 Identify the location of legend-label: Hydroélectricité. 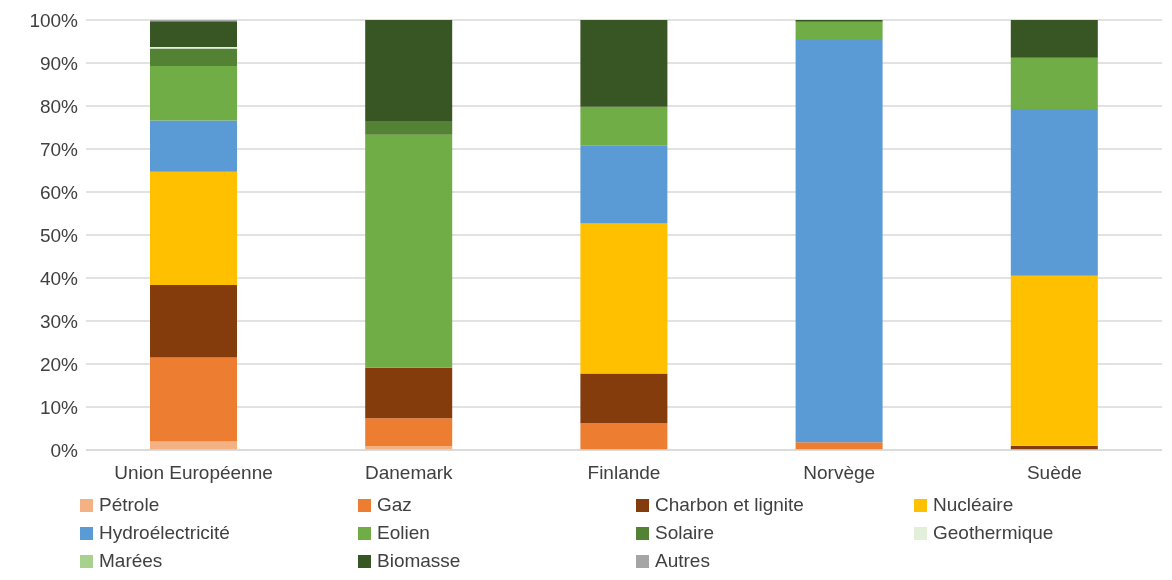
(164, 533).